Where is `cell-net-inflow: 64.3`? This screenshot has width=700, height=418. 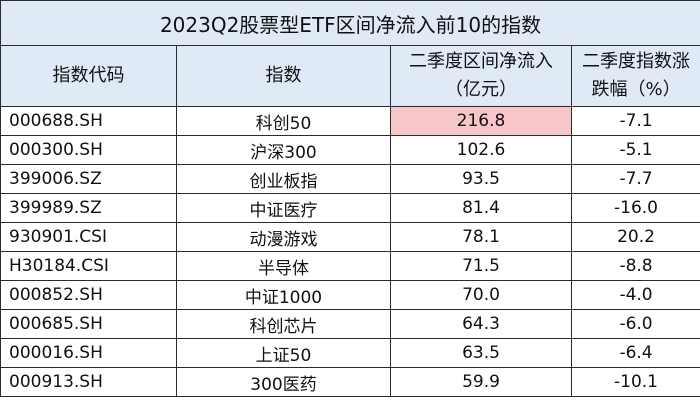 cell-net-inflow: 64.3 is located at coordinates (481, 324).